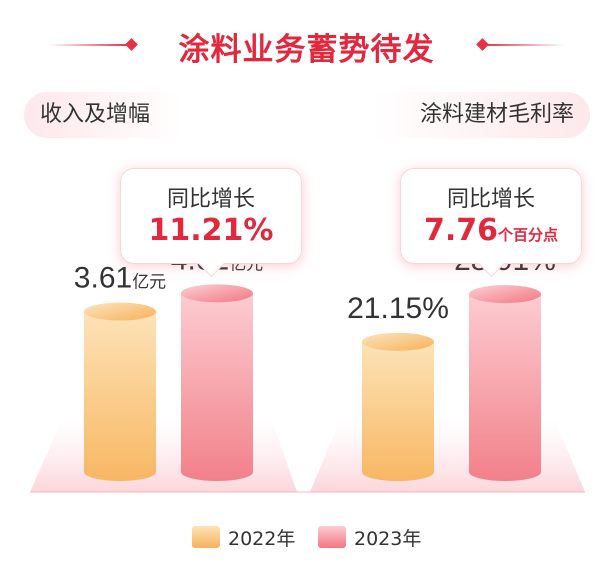 This screenshot has width=613, height=583. Describe the element at coordinates (525, 45) in the screenshot. I see `title-right-line` at that location.